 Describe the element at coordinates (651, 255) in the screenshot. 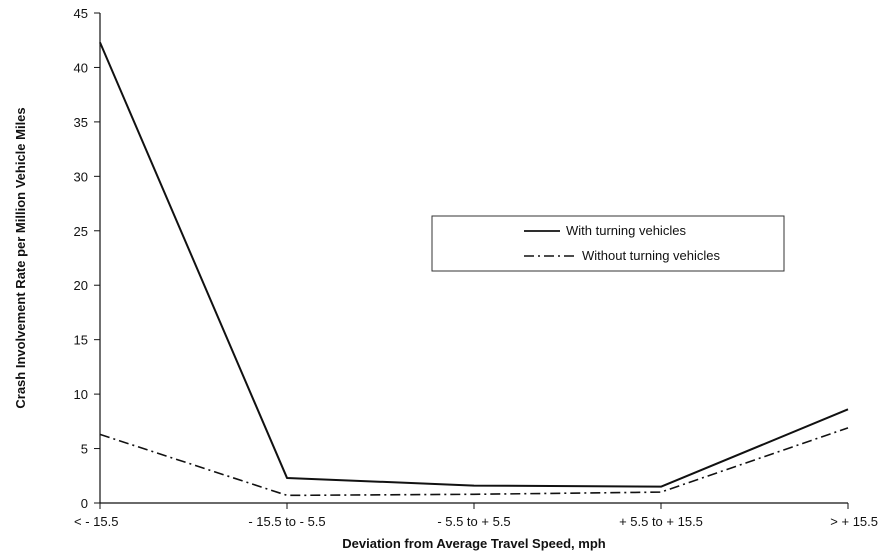

I see `legend-label-without-turning: Without turning vehicles` at that location.